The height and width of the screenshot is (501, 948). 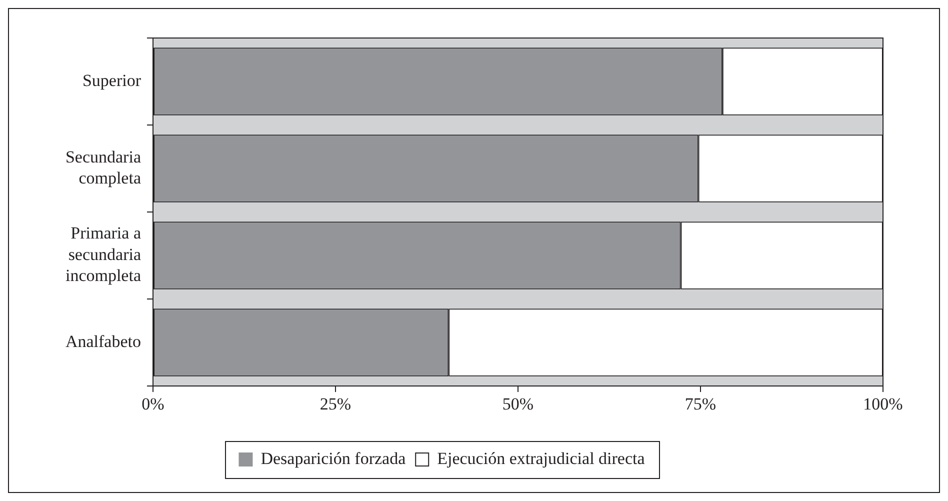 I want to click on x-tick-label: 0%, so click(x=153, y=404).